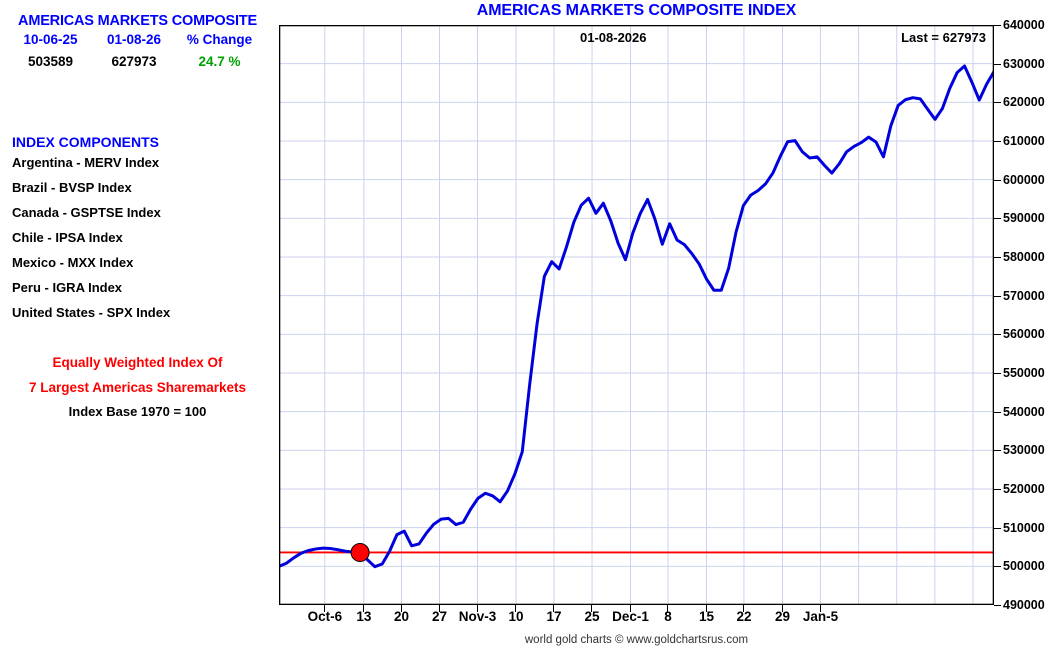 The width and height of the screenshot is (1050, 650). Describe the element at coordinates (592, 616) in the screenshot. I see `x-axis-tick-label: 25` at that location.